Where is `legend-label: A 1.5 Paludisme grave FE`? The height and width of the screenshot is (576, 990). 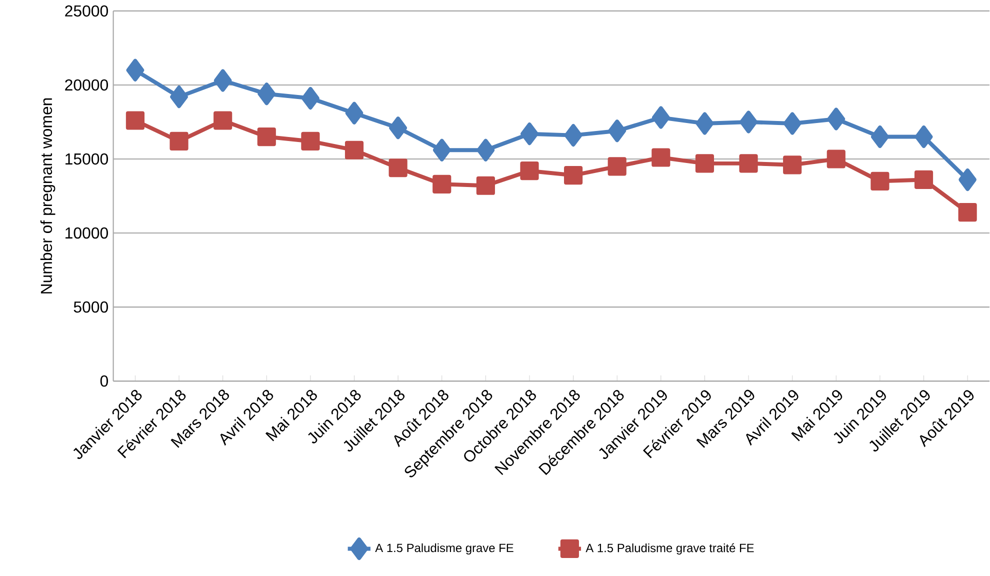 legend-label: A 1.5 Paludisme grave FE is located at coordinates (444, 549).